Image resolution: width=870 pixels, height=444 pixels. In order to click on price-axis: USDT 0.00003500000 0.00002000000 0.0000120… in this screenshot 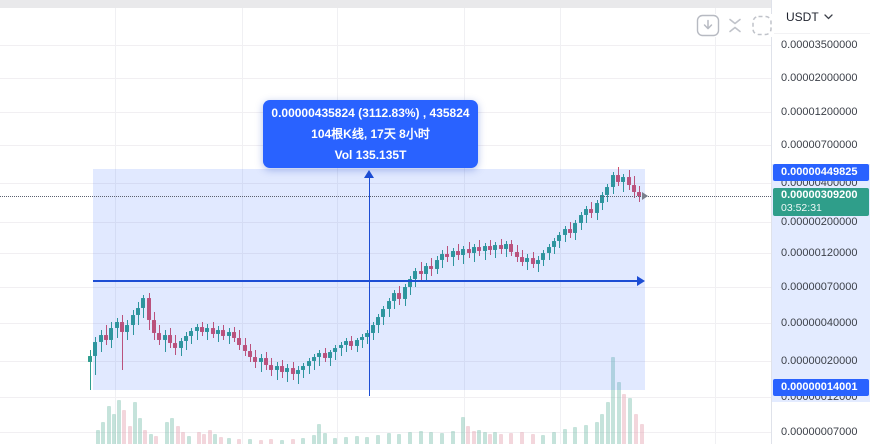, I will do `click(820, 222)`.